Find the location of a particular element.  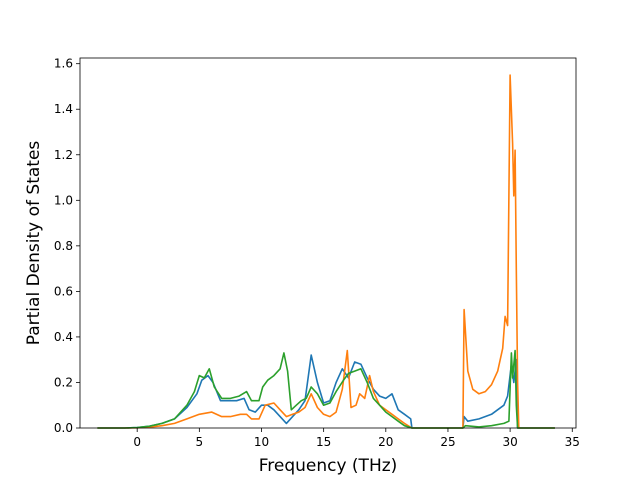

x-tick-label: 30 is located at coordinates (509, 442).